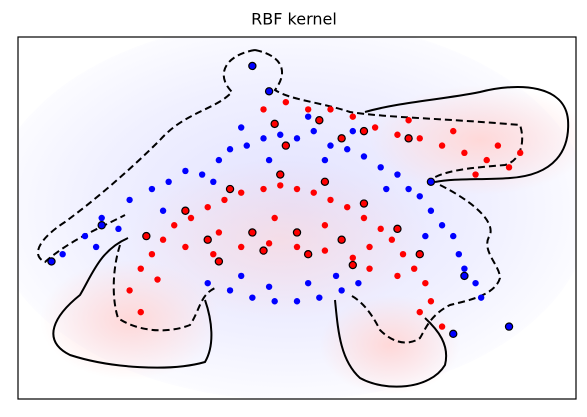 This screenshot has height=417, width=587. Describe the element at coordinates (294, 19) in the screenshot. I see `chart-title: RBF kernel` at that location.